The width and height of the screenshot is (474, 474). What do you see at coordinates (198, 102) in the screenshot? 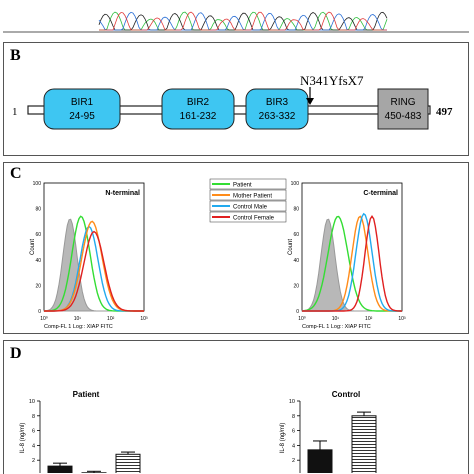
I see `bir2-name: BIR2` at bounding box center [198, 102].